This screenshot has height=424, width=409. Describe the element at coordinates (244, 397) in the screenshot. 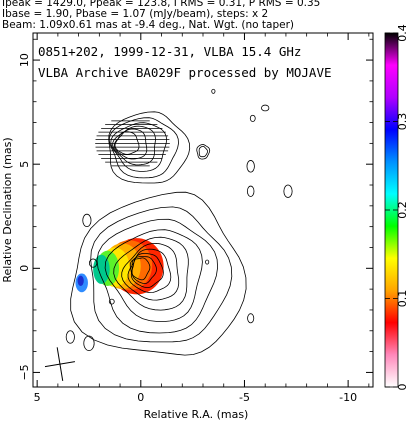

I see `x-tick-label: -5` at that location.